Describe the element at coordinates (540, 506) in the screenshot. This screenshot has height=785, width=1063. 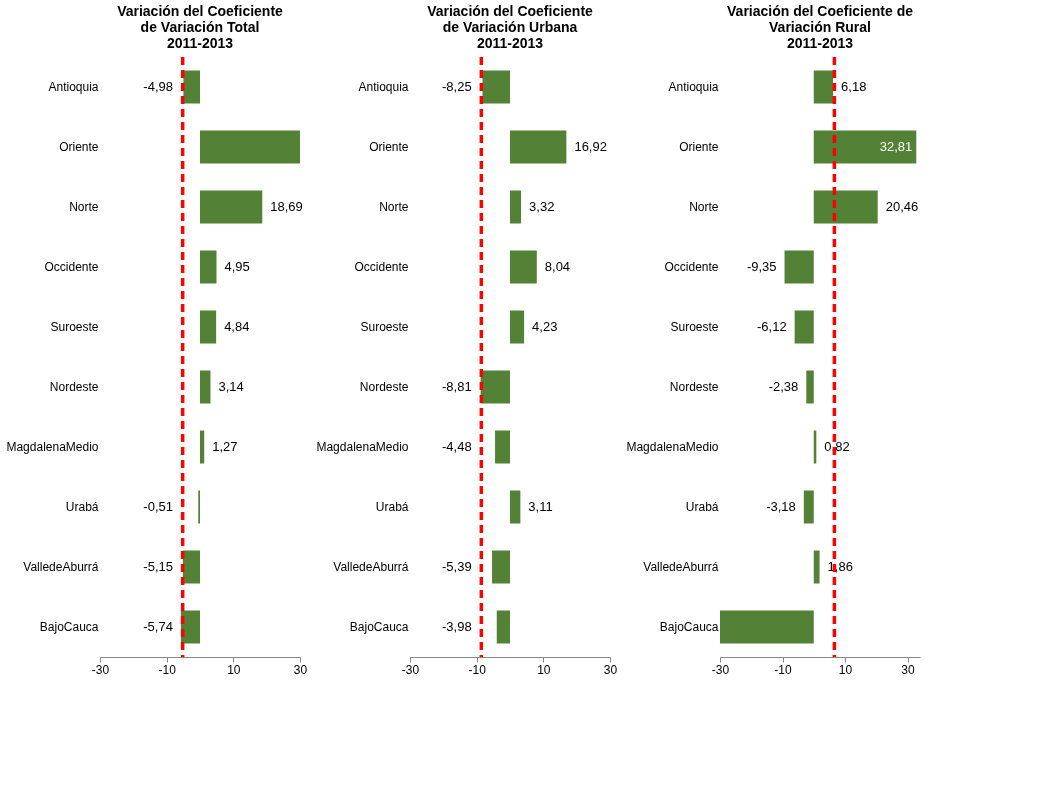
I see `data-label: 3,11` at that location.